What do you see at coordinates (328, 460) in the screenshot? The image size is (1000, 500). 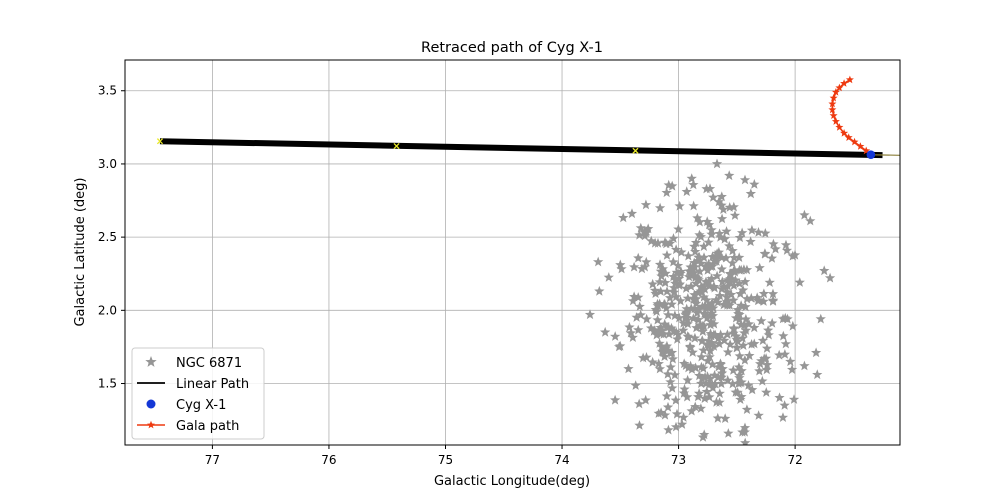 I see `x-tick-label: 76` at bounding box center [328, 460].